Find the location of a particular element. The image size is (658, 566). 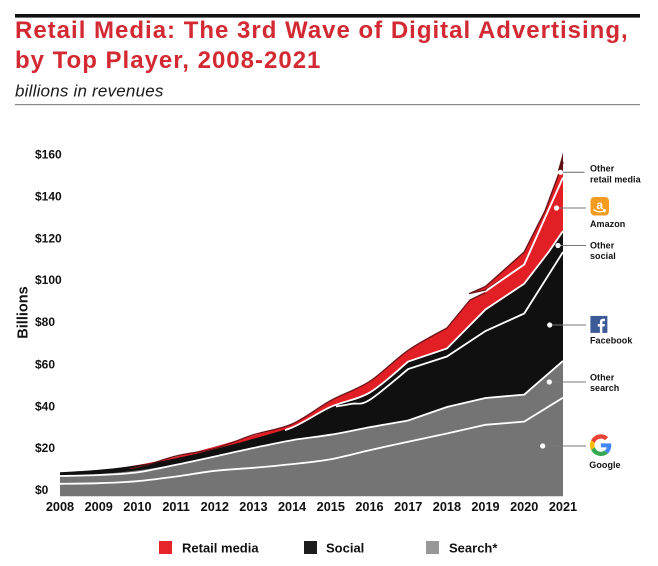

svg-text: 2020 is located at coordinates (524, 507).